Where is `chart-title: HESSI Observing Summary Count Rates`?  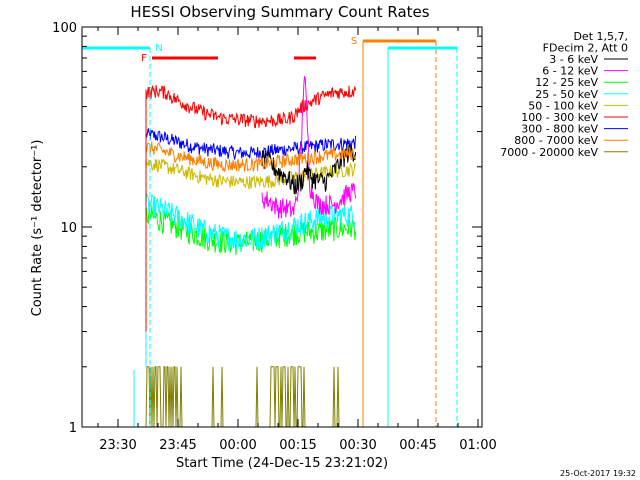 chart-title: HESSI Observing Summary Count Rates is located at coordinates (279, 12).